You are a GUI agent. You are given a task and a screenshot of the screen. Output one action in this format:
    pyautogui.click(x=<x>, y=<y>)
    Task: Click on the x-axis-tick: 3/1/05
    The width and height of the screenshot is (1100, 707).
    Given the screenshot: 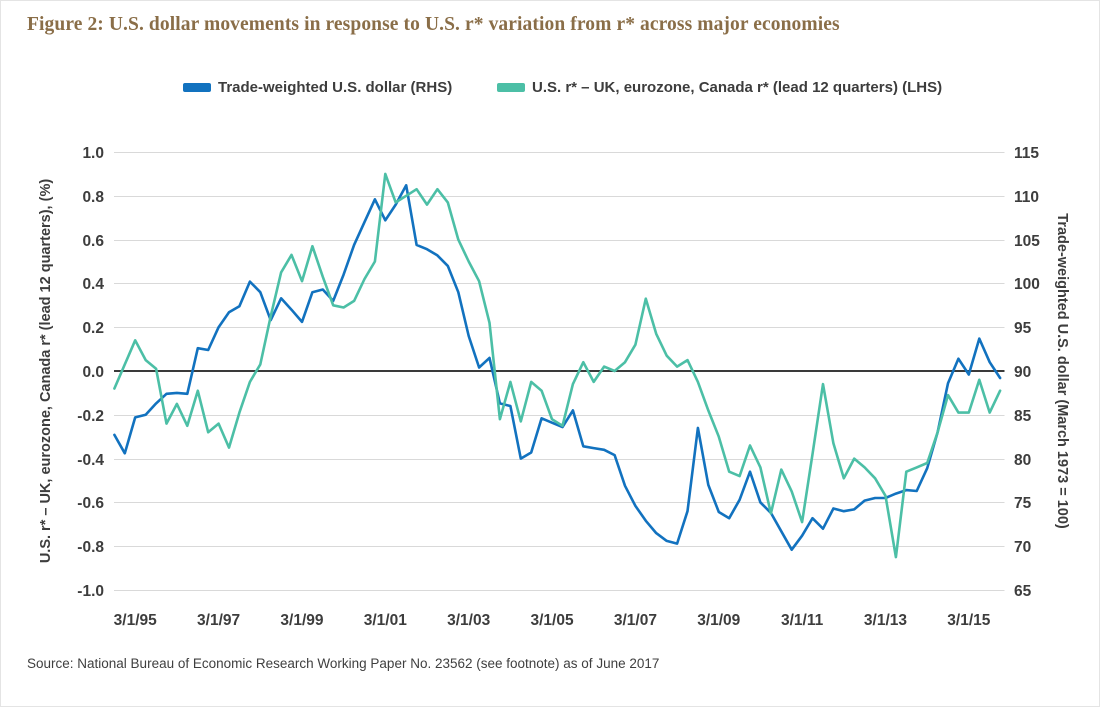 What is the action you would take?
    pyautogui.click(x=551, y=620)
    